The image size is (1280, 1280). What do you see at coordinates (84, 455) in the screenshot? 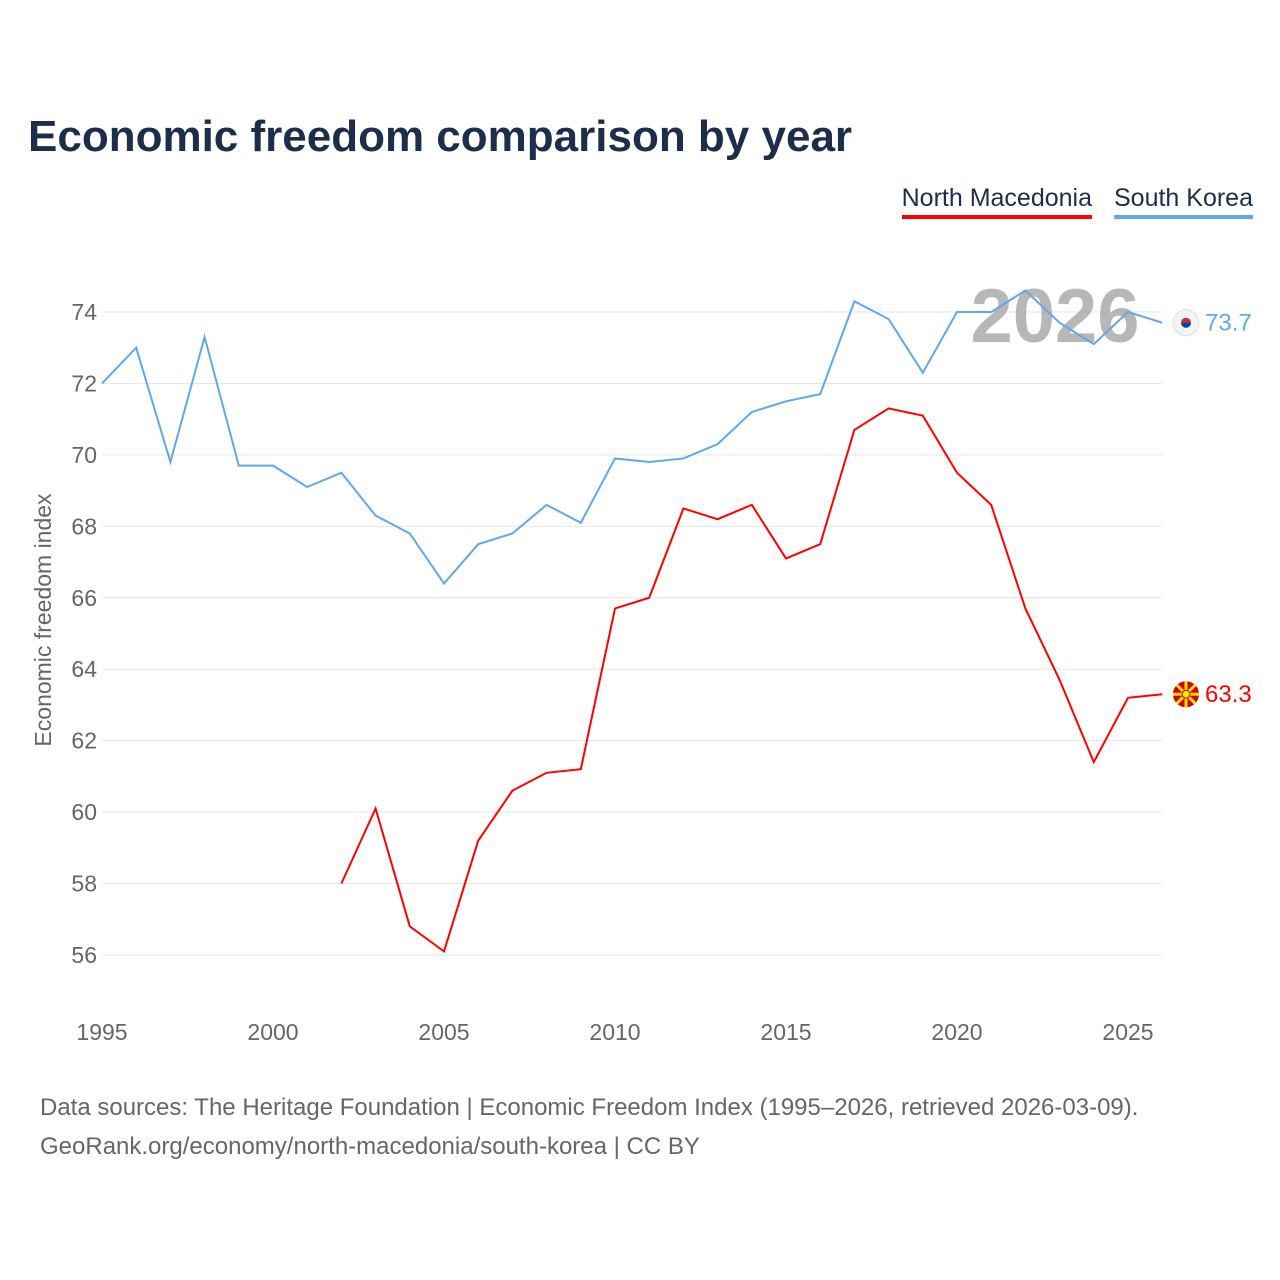
I see `y-tick-label: 70` at bounding box center [84, 455].